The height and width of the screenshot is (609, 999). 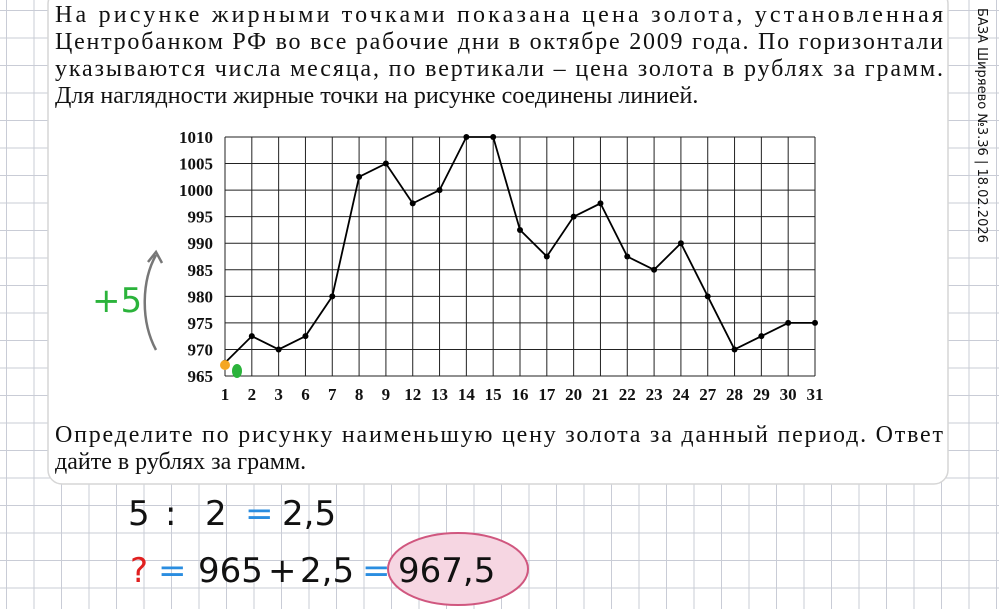 I want to click on x-tick-label: 28, so click(x=734, y=394).